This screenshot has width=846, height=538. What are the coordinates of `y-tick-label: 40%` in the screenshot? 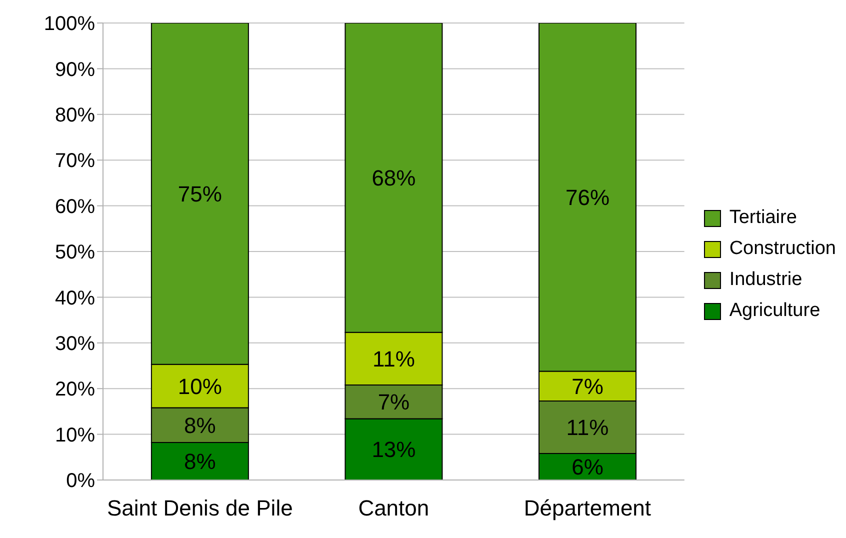 It's located at (75, 298).